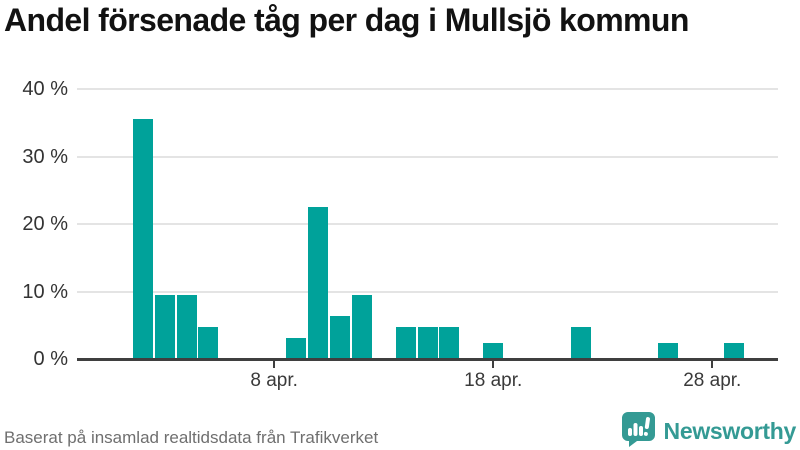 This screenshot has height=450, width=800. I want to click on newsworthy-logo: Newsworthy, so click(709, 430).